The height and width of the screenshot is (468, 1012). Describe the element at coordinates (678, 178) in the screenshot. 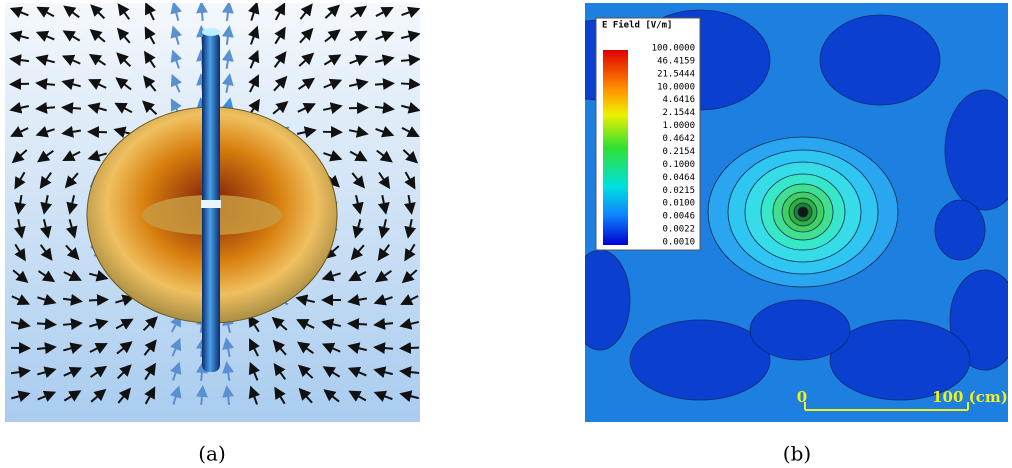

I see `legend-label: 0.0464` at that location.